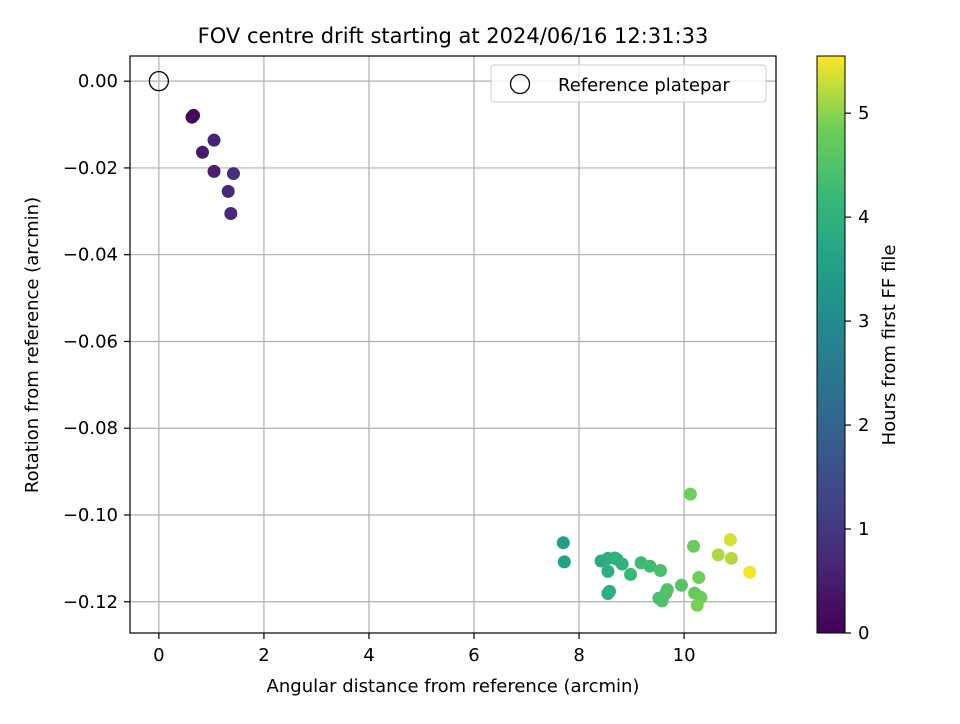 This screenshot has height=724, width=960. What do you see at coordinates (90, 341) in the screenshot?
I see `y-tick-label: −0.06` at bounding box center [90, 341].